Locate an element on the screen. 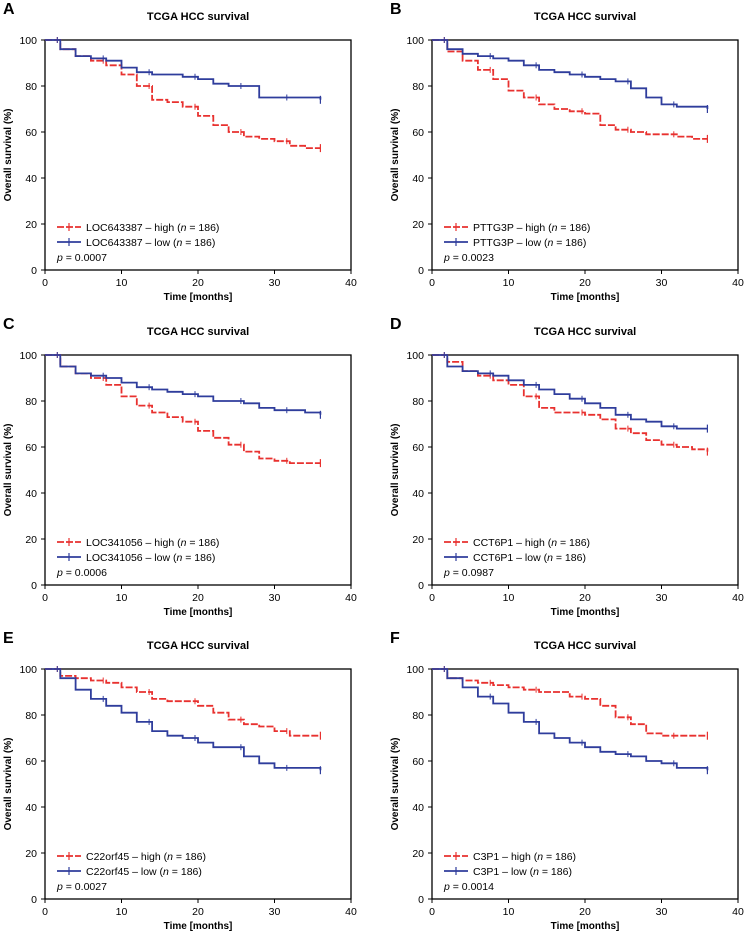 The width and height of the screenshot is (751, 938). p-value: = 0.0027 is located at coordinates (85, 887).